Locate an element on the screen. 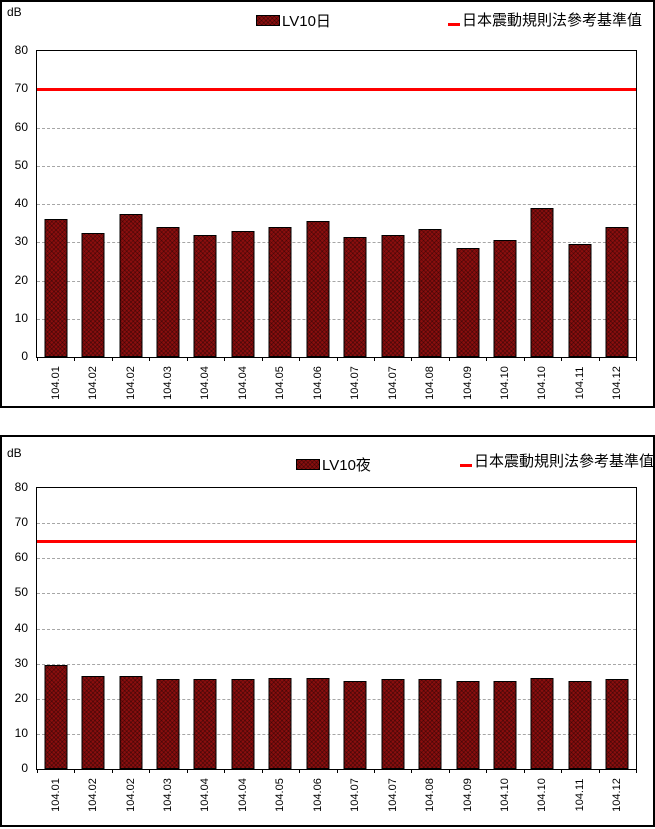 This screenshot has height=829, width=655. y-axis-tick-label: 70 is located at coordinates (21, 522).